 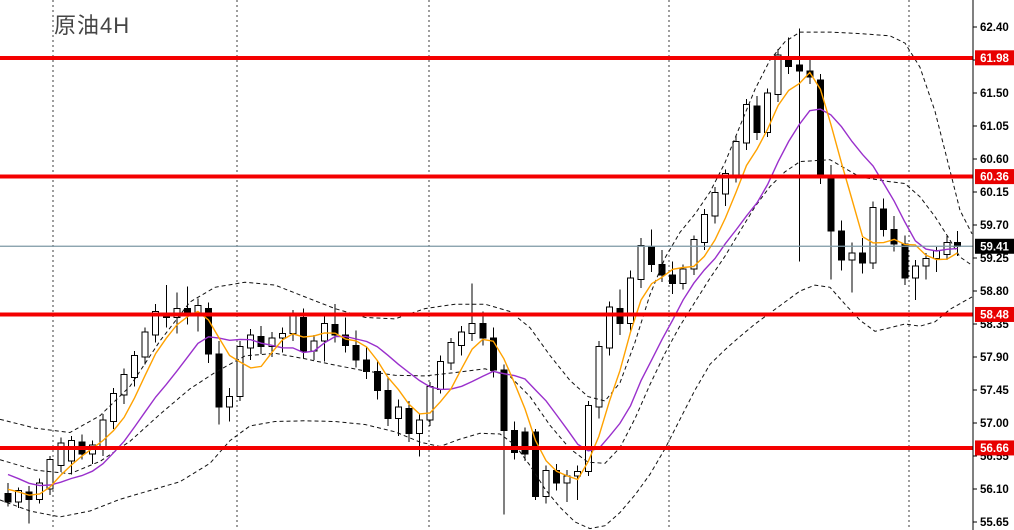 I want to click on axis-tick-label: 59.70, so click(x=994, y=226).